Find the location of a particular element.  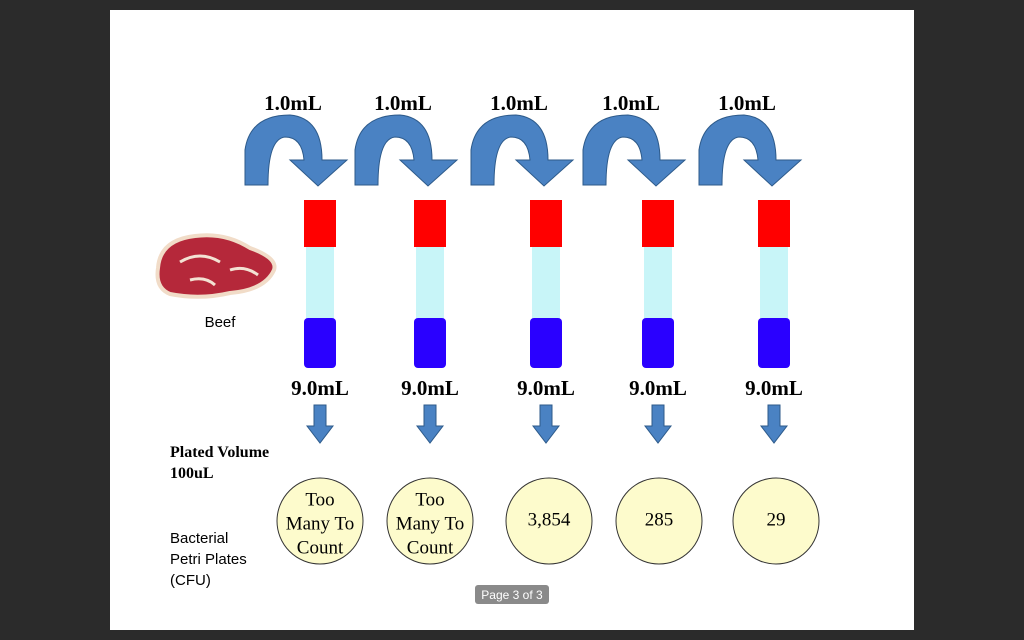

plates-label: Bacterial is located at coordinates (199, 538).